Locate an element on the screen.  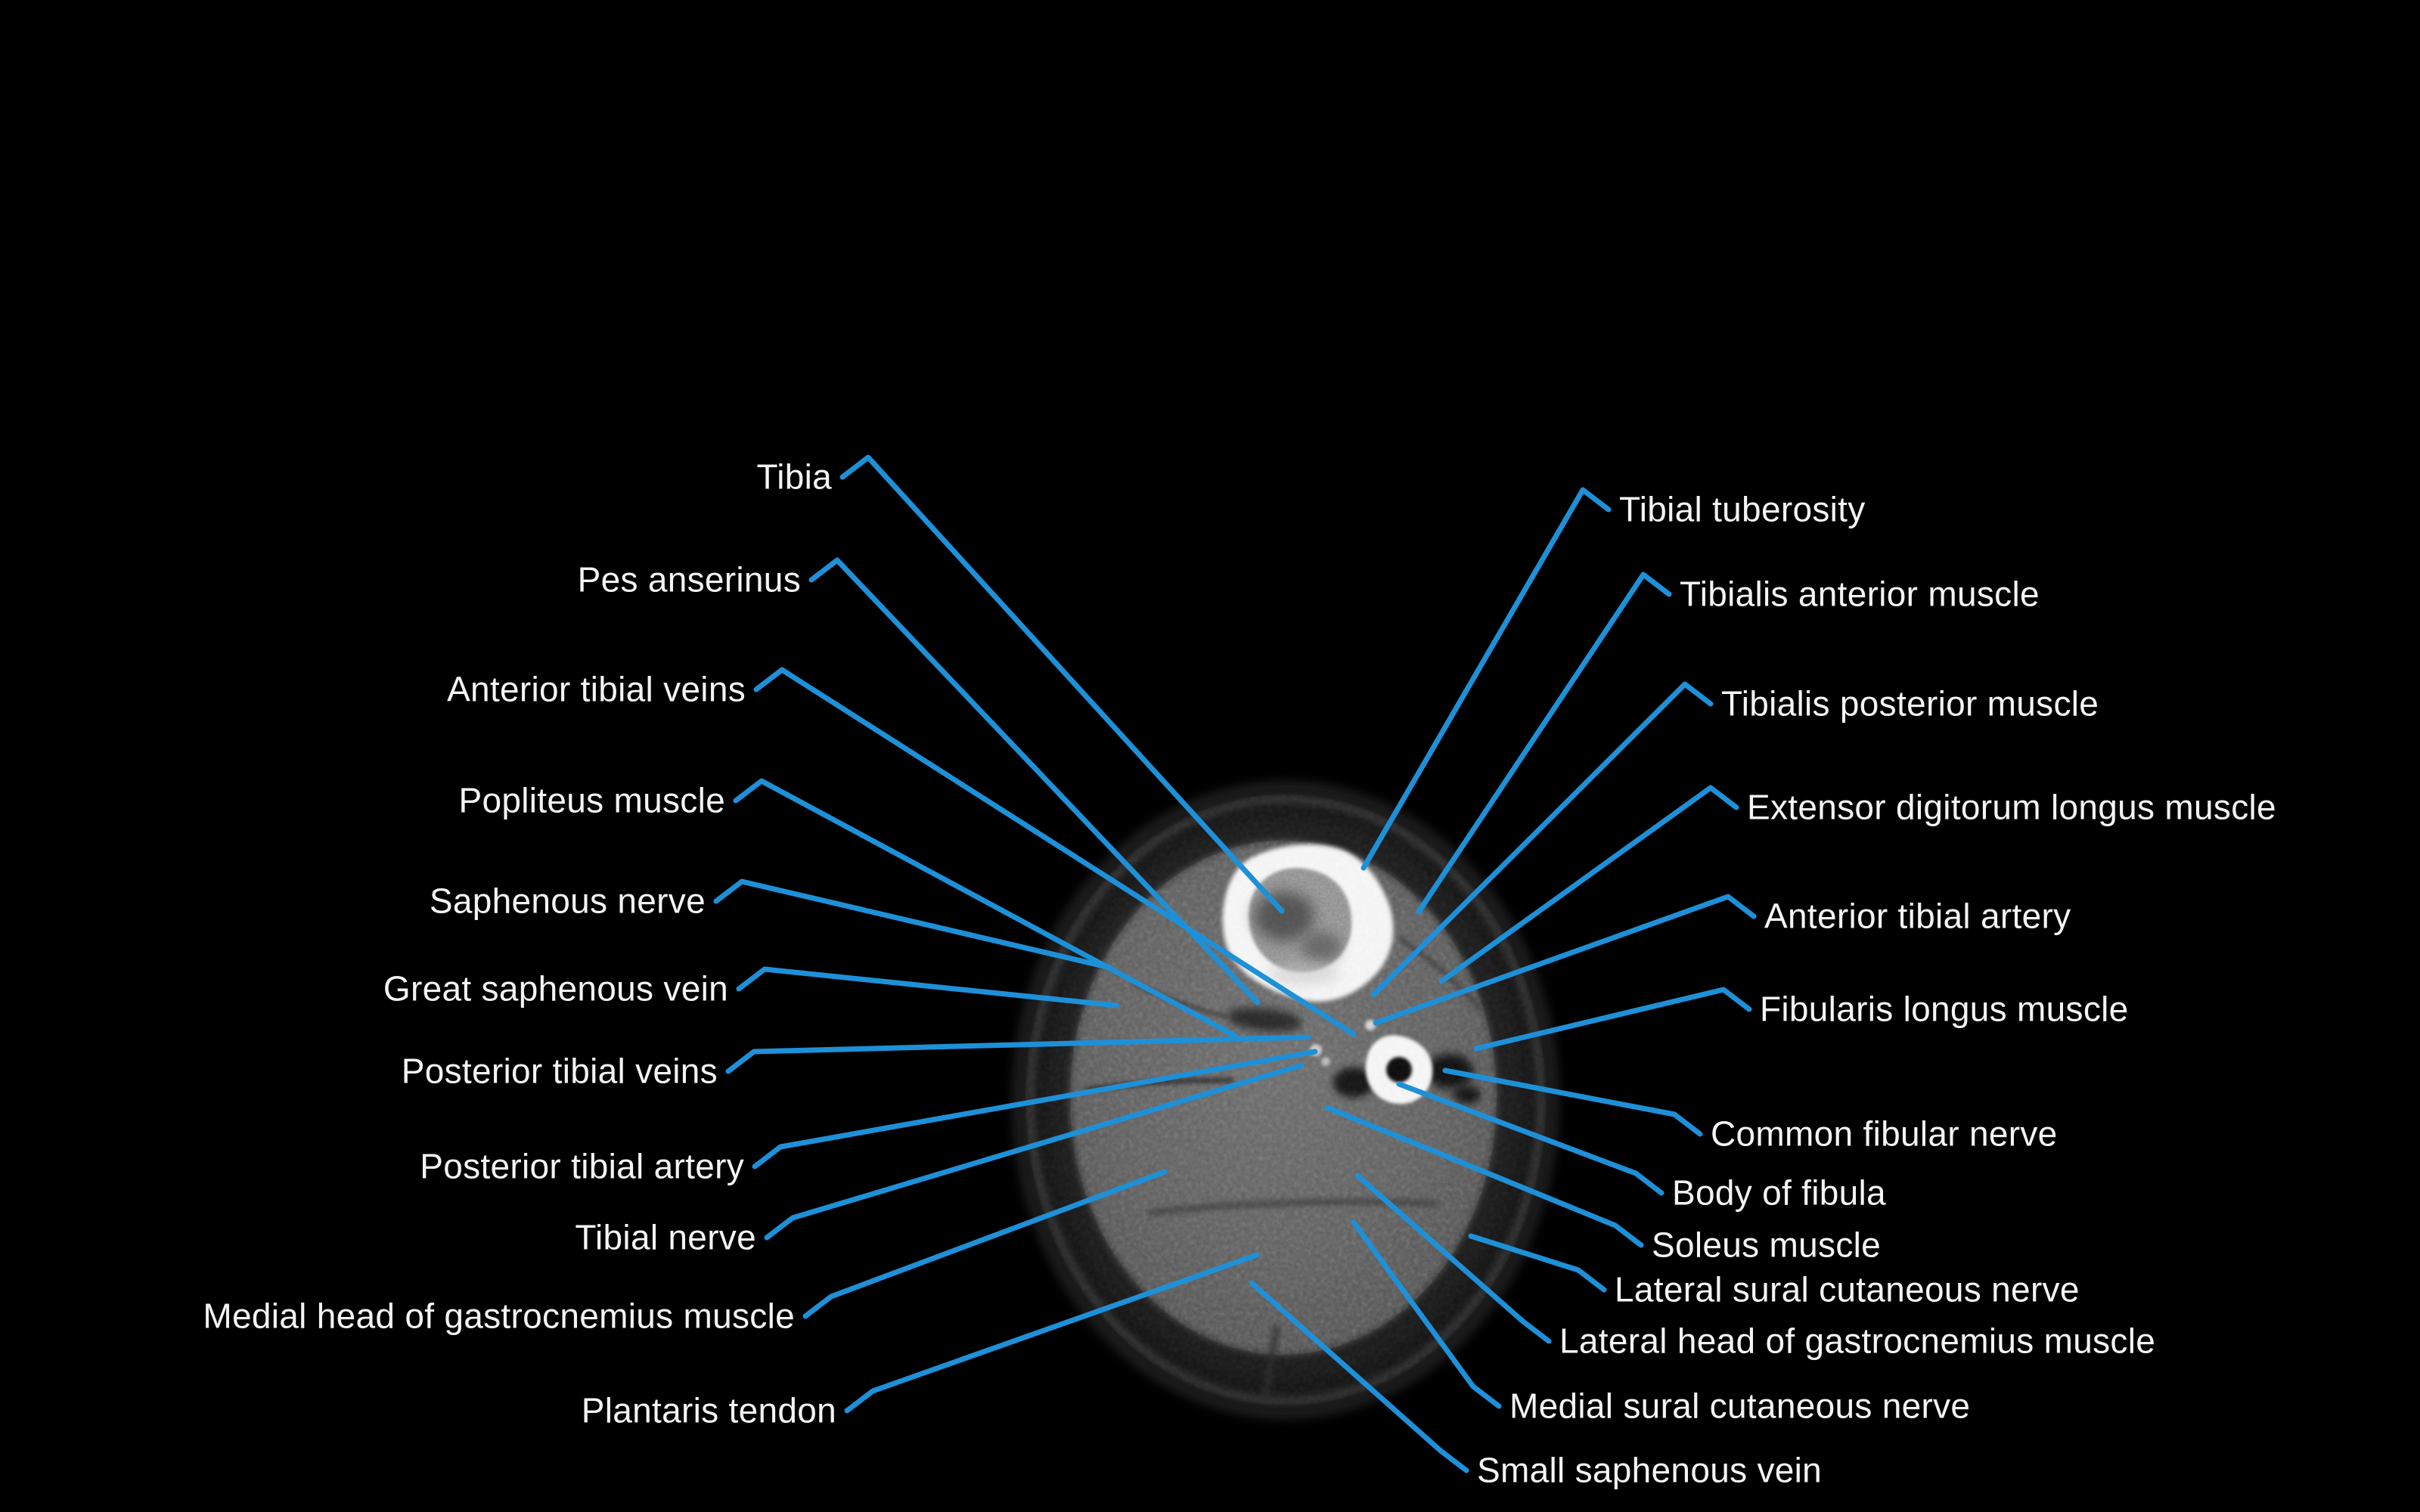
leader-line-lateral-sural-cutaneous-nerve is located at coordinates (1537, 1263).